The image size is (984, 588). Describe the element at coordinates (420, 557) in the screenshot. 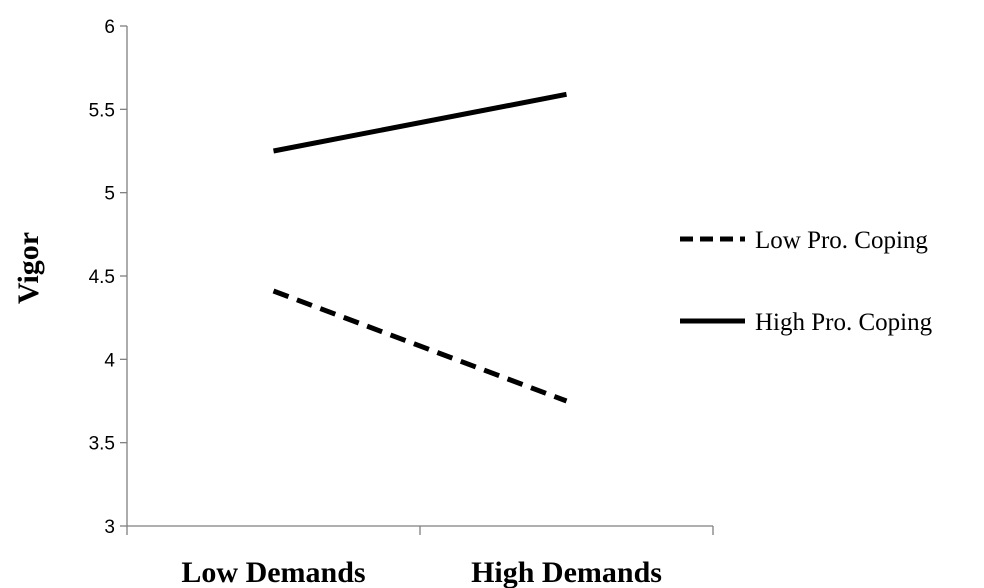

I see `x-ticks: Low Demands High Demands` at that location.